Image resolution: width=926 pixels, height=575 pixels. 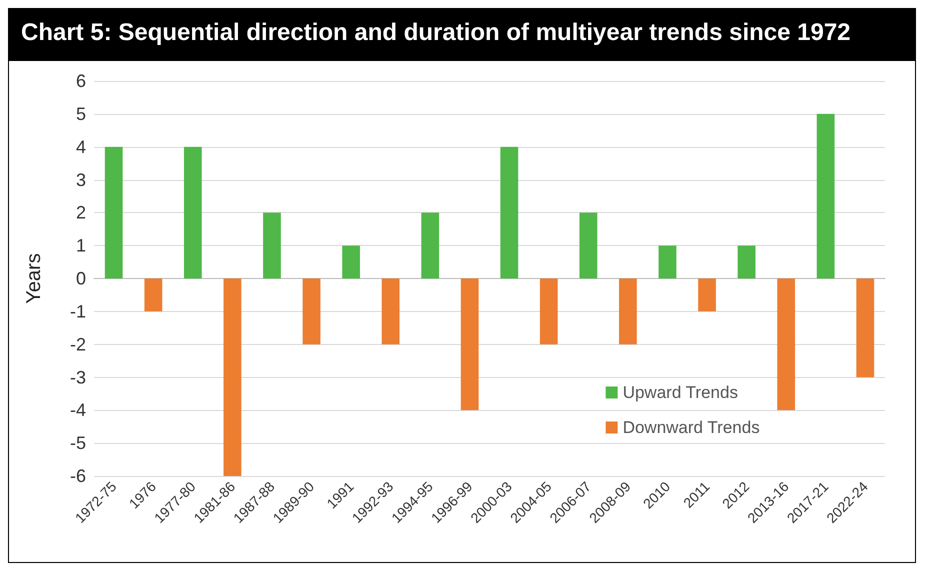 I want to click on y-tick-label: 3, so click(x=81, y=180).